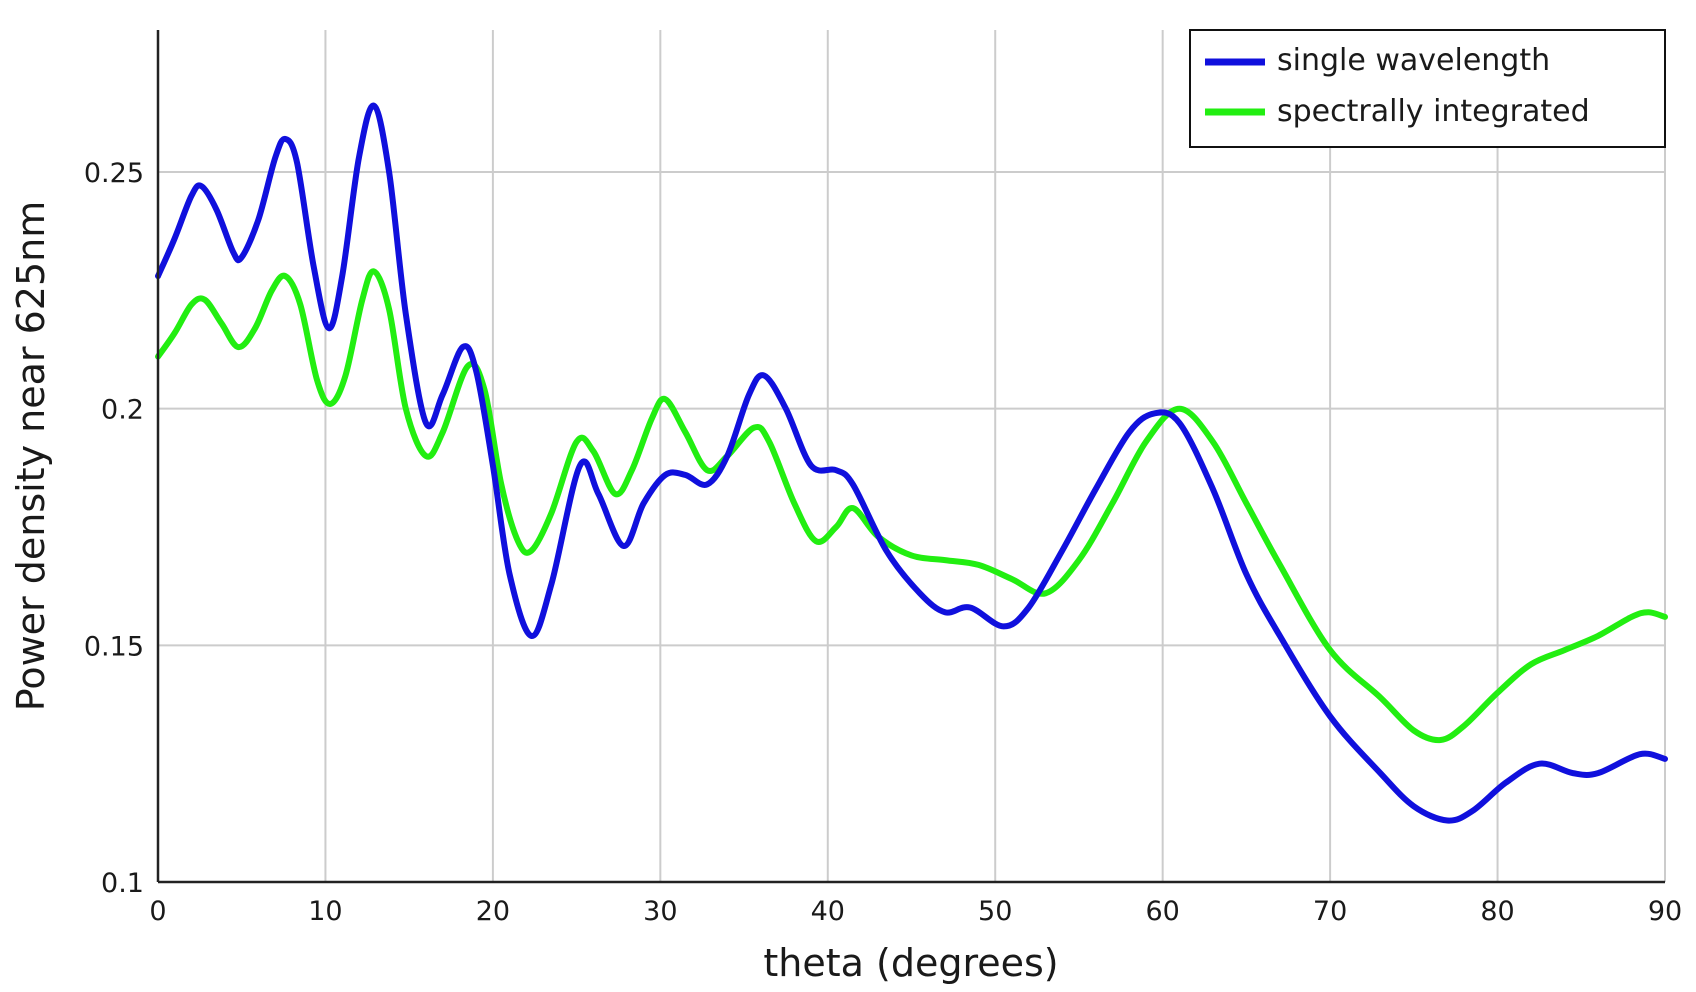 The height and width of the screenshot is (992, 1696). I want to click on legend-label-single-wavelength: single wavelength, so click(1413, 60).